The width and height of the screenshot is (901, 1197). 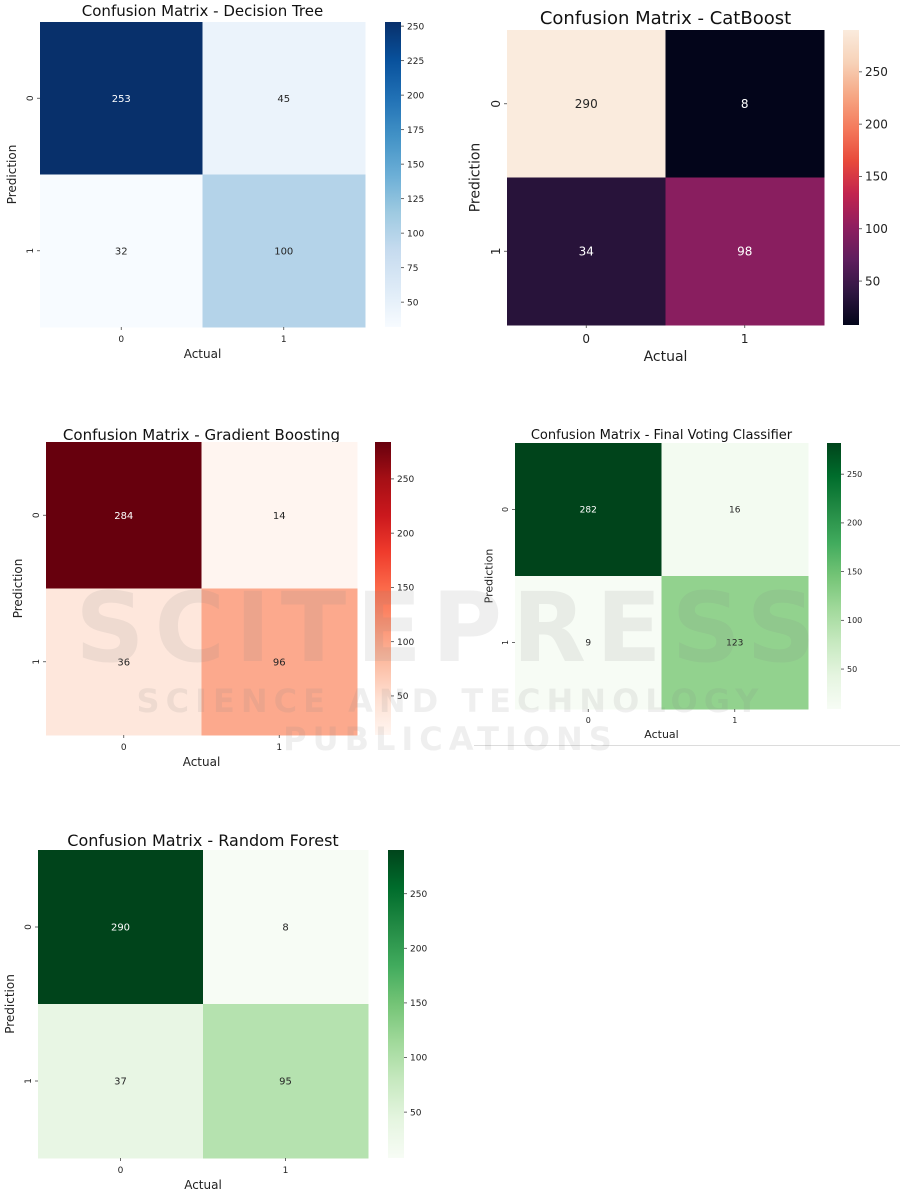 I want to click on cell-value-label: 98, so click(x=744, y=251).